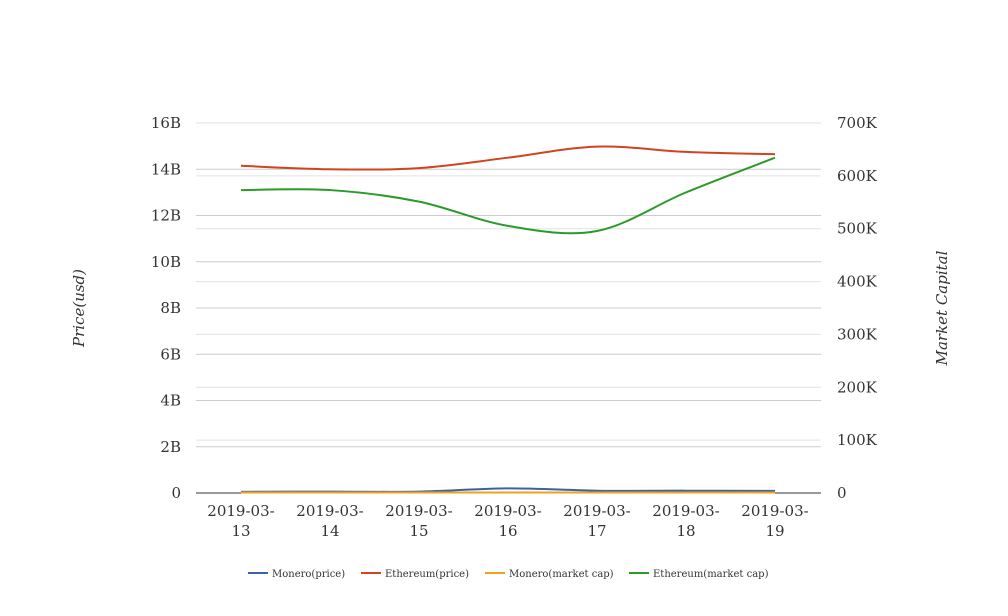  What do you see at coordinates (176, 493) in the screenshot?
I see `left-y-tick-label: 0` at bounding box center [176, 493].